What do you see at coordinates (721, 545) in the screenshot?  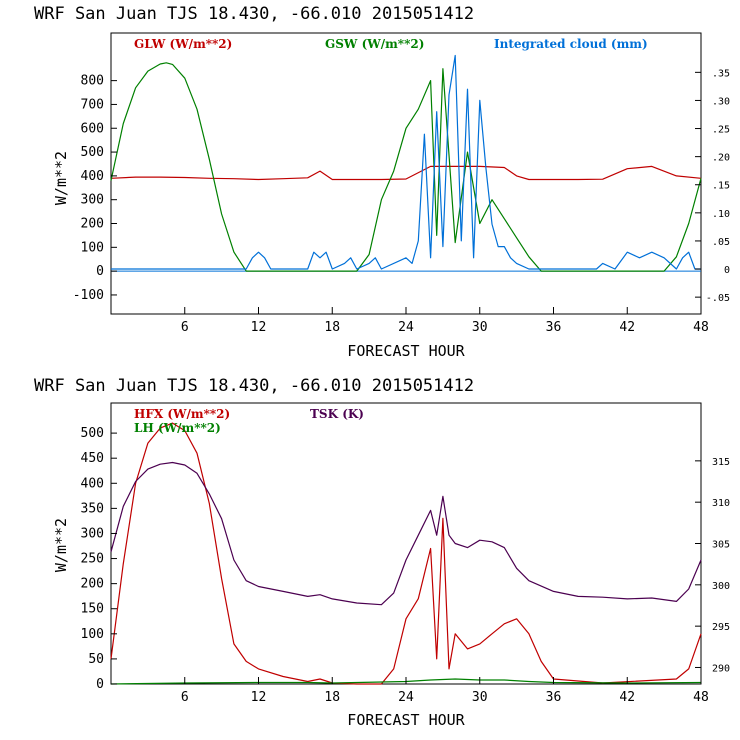 I see `y2-tick-label: 305` at bounding box center [721, 545].